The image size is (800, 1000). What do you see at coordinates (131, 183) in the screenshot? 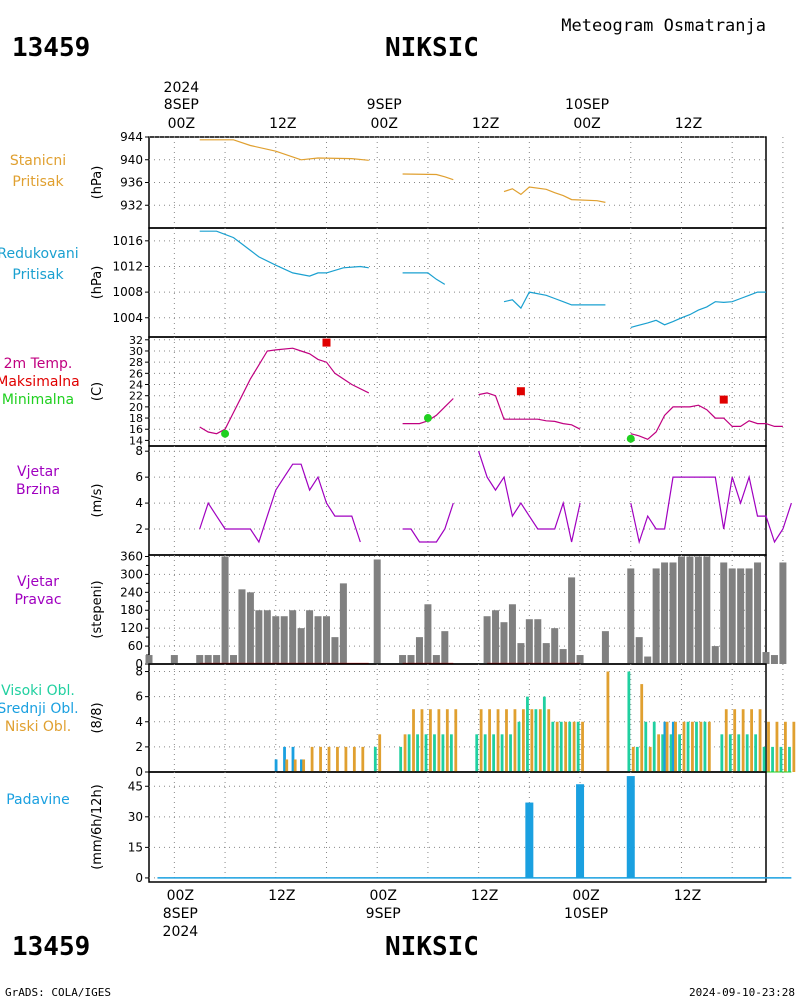
I see `station-pressure-ytick-label: 936` at bounding box center [131, 183].